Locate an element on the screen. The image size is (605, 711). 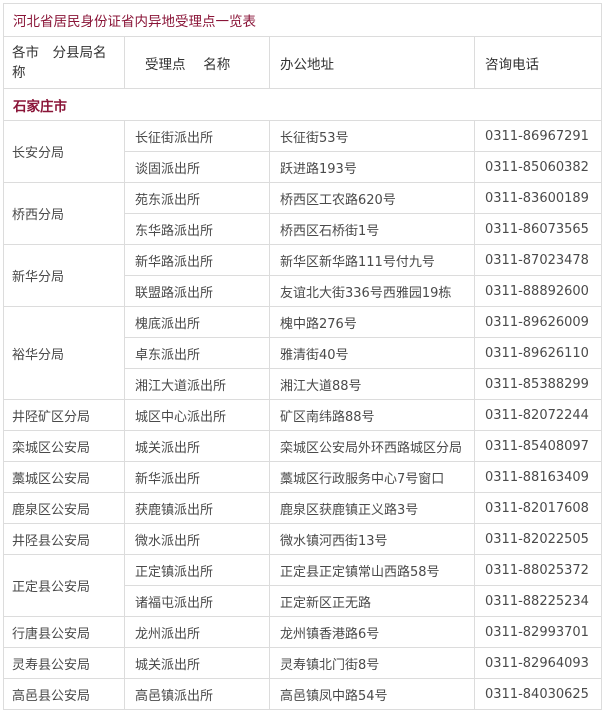
point-name: 东华路派出所 is located at coordinates (197, 229).